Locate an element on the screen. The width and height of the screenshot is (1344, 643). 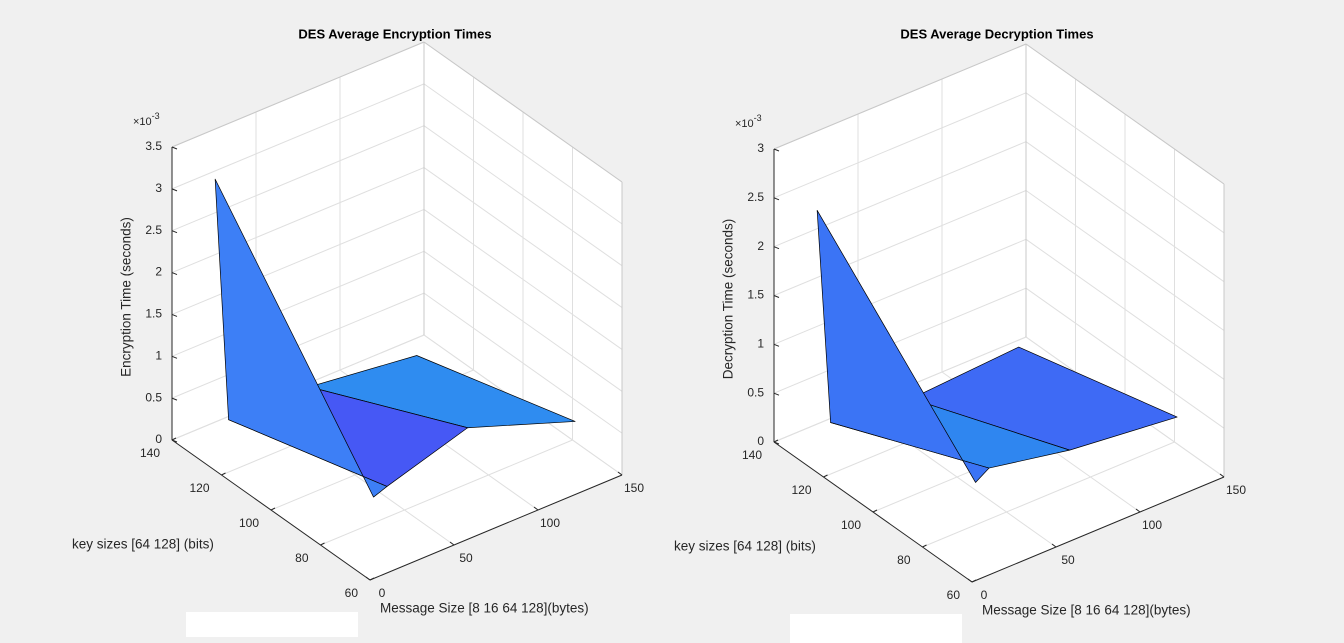
surface-face is located at coordinates (301, 338).